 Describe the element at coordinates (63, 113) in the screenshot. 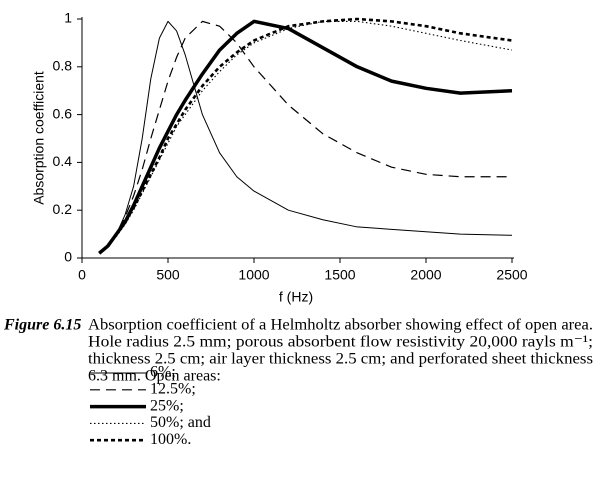

I see `y-tick-label: 0.6` at that location.